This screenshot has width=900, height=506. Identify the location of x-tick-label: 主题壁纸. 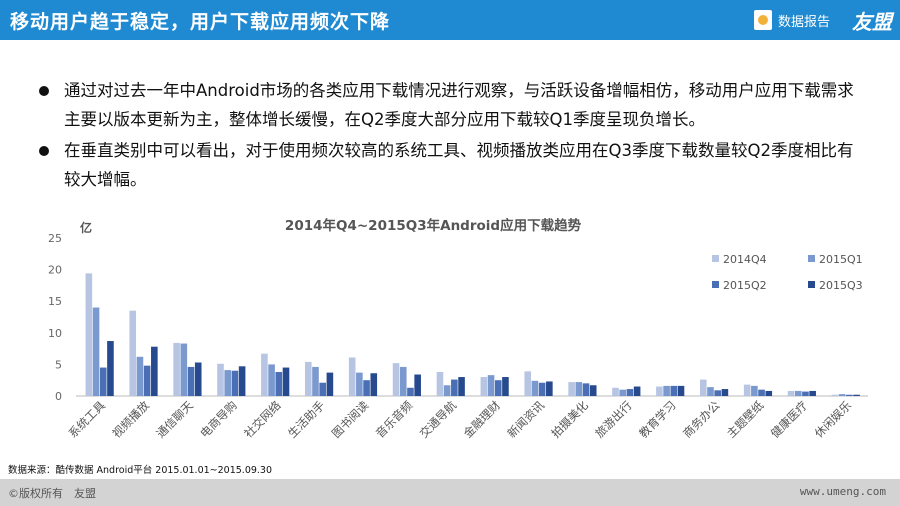
(745, 419).